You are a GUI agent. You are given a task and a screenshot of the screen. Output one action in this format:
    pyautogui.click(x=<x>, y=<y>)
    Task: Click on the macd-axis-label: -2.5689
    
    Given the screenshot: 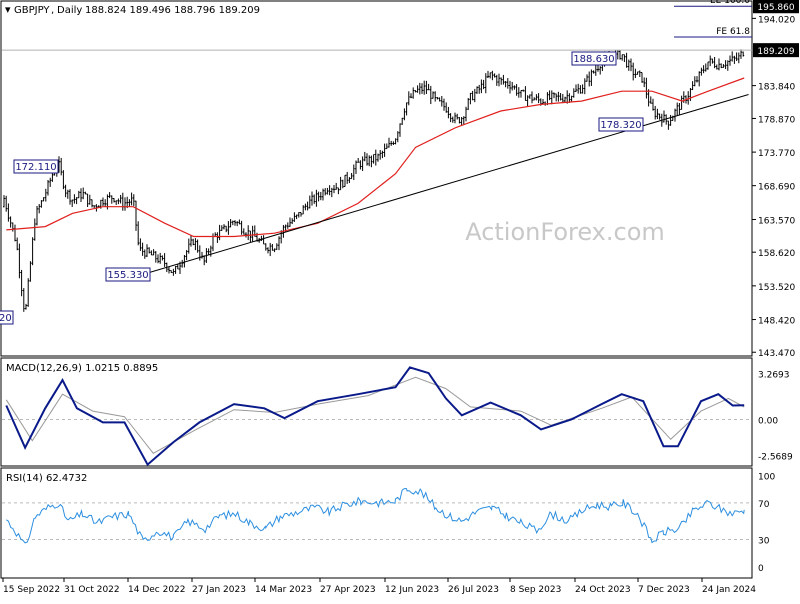 What is the action you would take?
    pyautogui.click(x=775, y=458)
    